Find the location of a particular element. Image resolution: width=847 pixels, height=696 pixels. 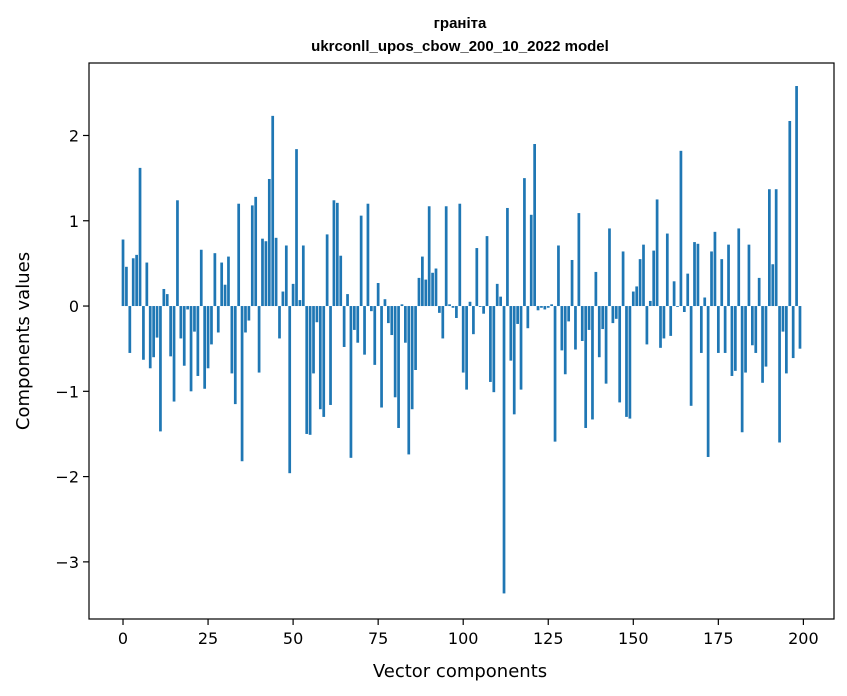

chart-title-line2: ukrconll_upos_cbow_200_10_2022 model is located at coordinates (460, 46).